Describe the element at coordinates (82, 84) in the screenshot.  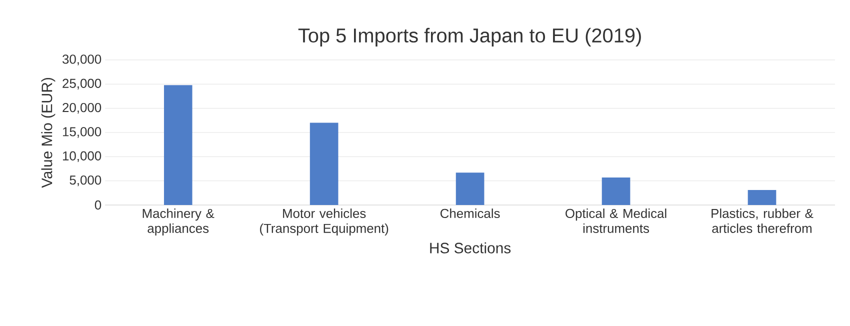
I see `y-tick-label: 25,000` at that location.